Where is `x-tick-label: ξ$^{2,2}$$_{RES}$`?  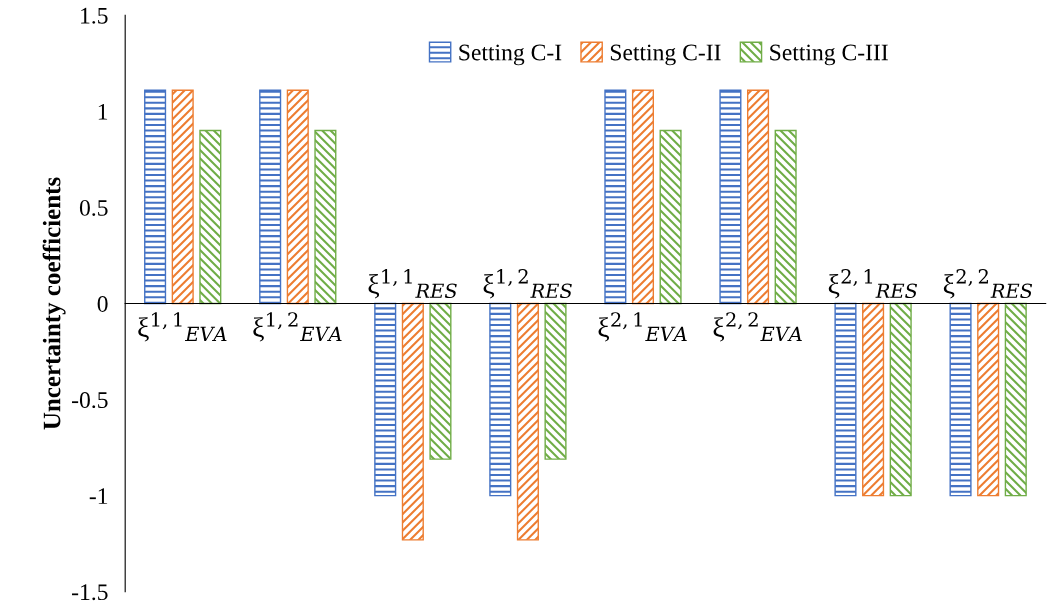 x-tick-label: ξ$^{2,2}$$_{RES}$ is located at coordinates (988, 283).